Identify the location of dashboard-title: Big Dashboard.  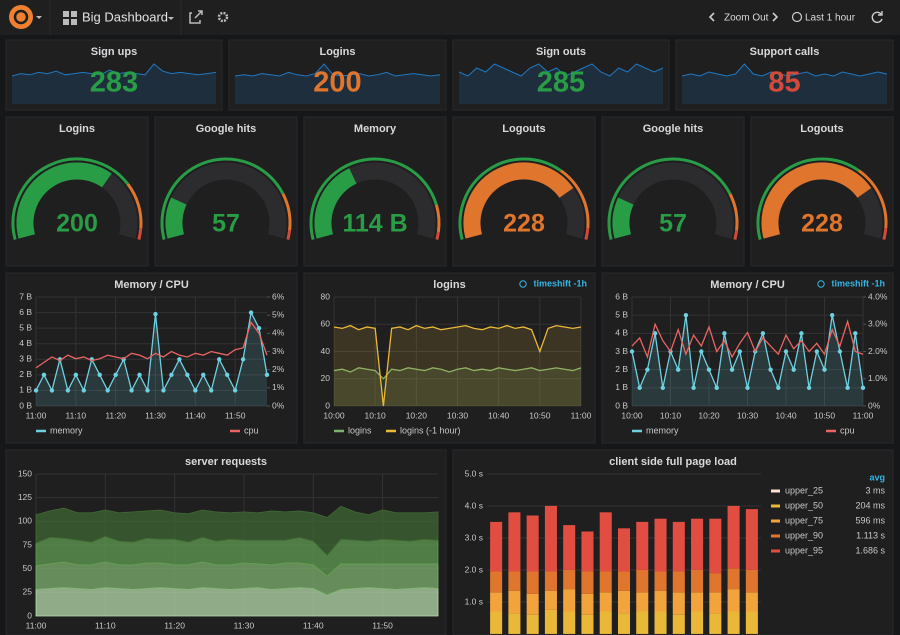
(125, 16).